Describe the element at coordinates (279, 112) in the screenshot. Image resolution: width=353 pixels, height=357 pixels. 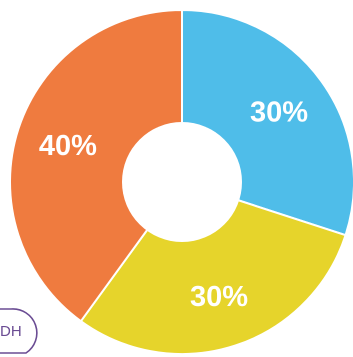
I see `slice-label-1: 30%` at that location.